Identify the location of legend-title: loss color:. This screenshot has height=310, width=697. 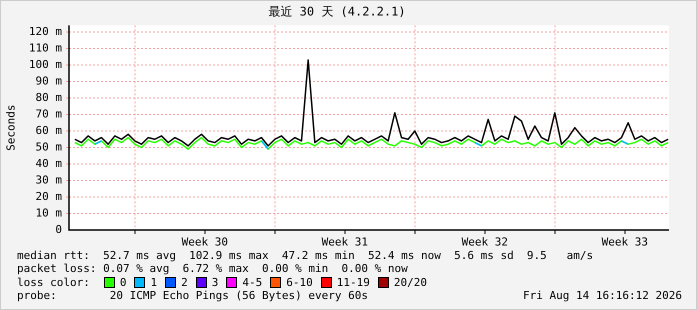
(53, 283).